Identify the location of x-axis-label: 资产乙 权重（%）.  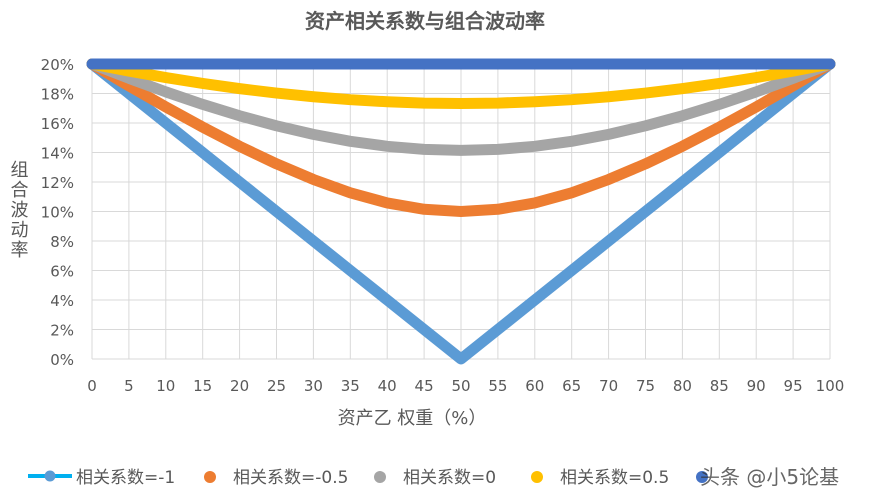
(412, 418).